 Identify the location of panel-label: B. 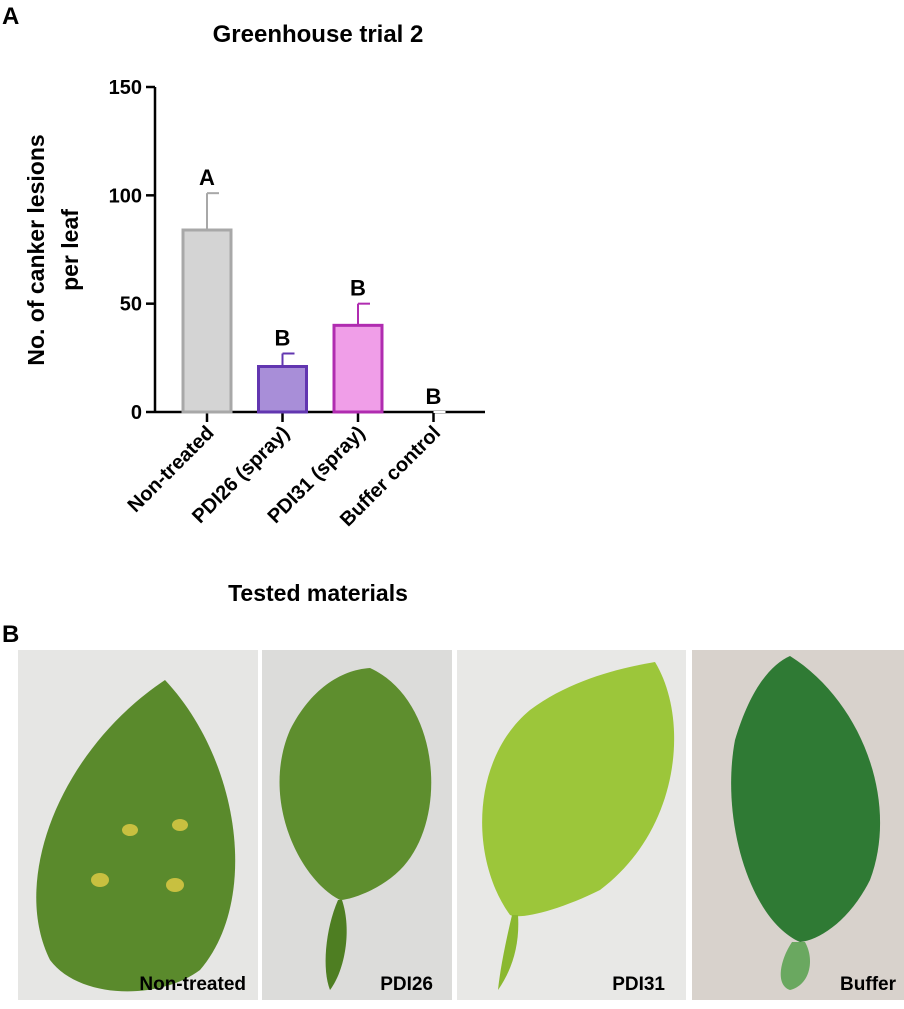
(10, 634).